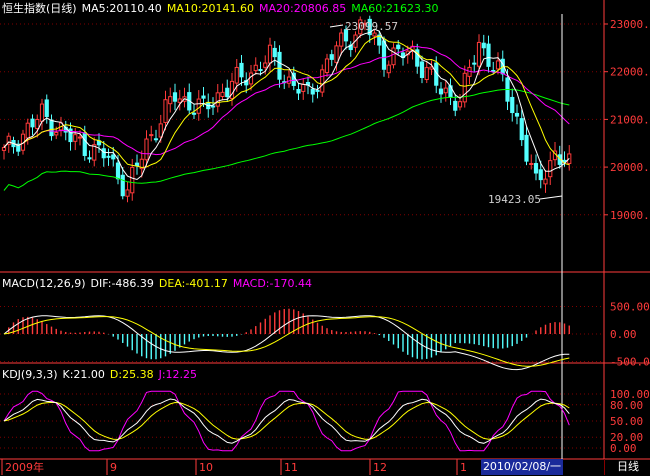  Describe the element at coordinates (463, 467) in the screenshot. I see `time-tick-label: 1` at that location.